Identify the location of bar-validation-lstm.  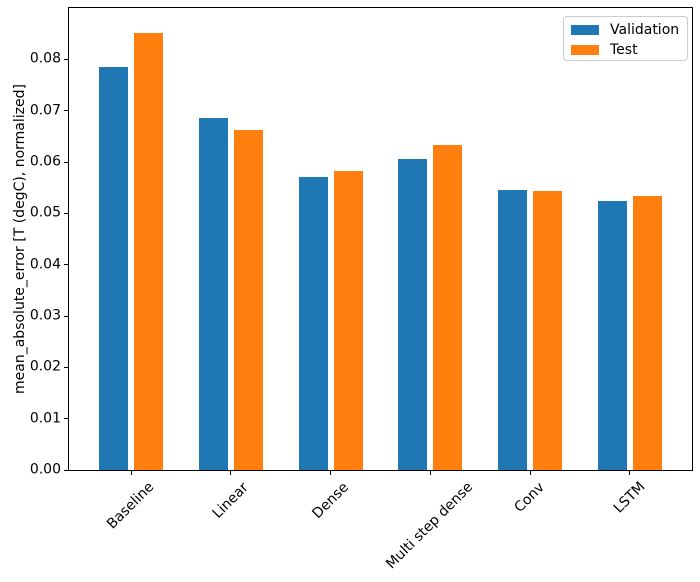
(612, 335).